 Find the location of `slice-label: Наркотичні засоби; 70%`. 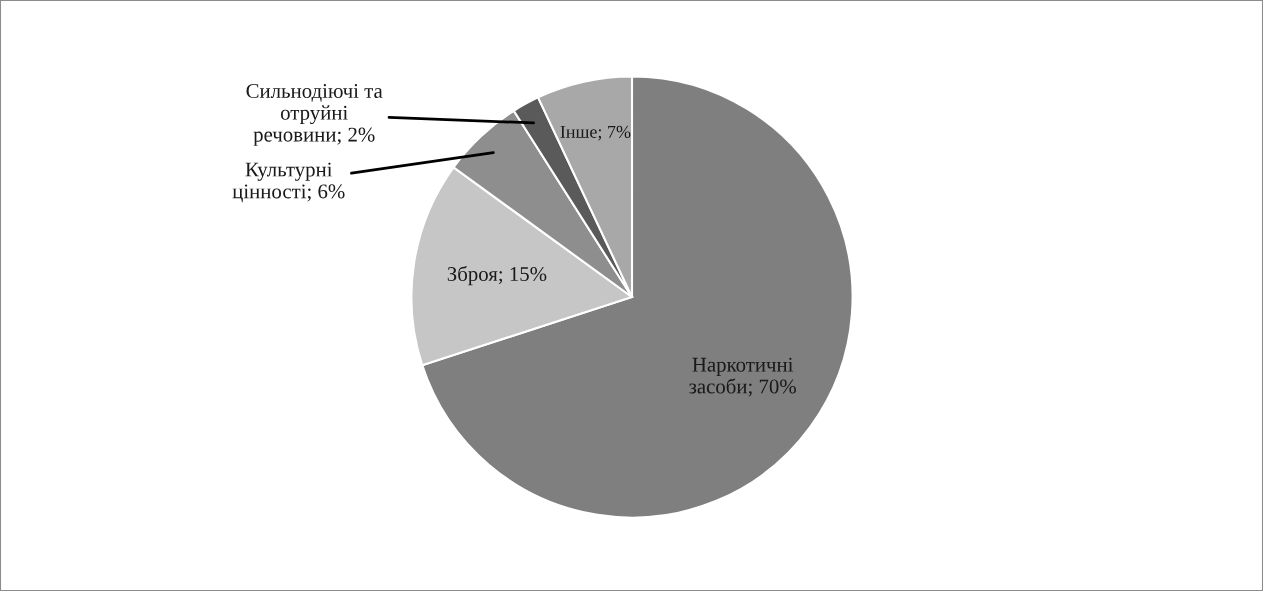

slice-label: Наркотичні засоби; 70% is located at coordinates (742, 377).